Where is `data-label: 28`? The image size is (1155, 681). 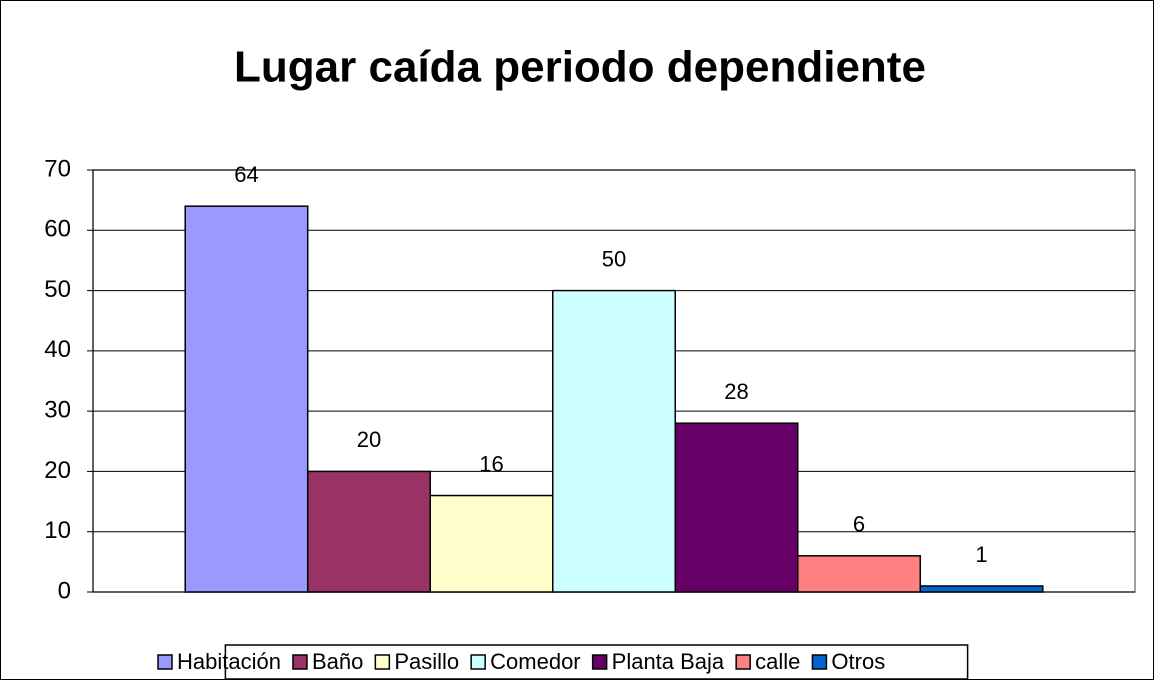
data-label: 28 is located at coordinates (736, 391).